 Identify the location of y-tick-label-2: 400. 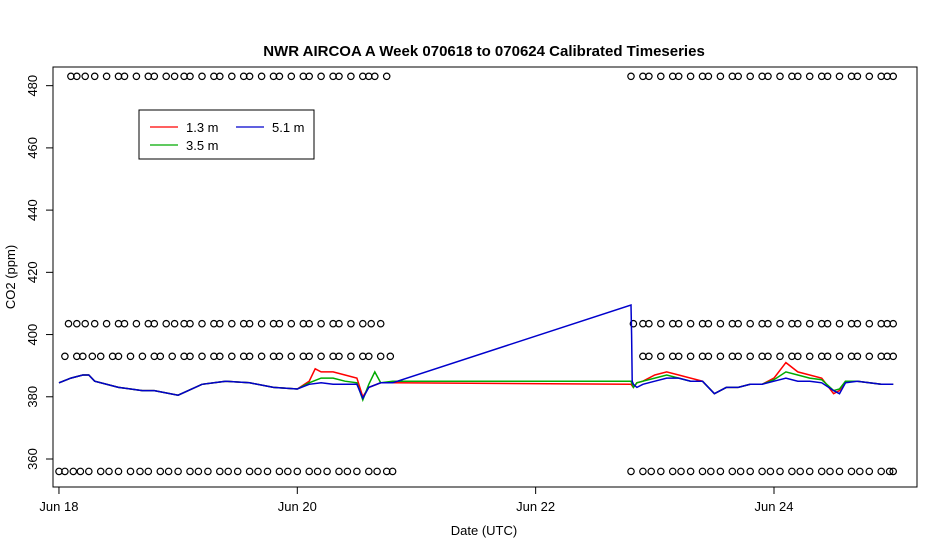
(32, 335).